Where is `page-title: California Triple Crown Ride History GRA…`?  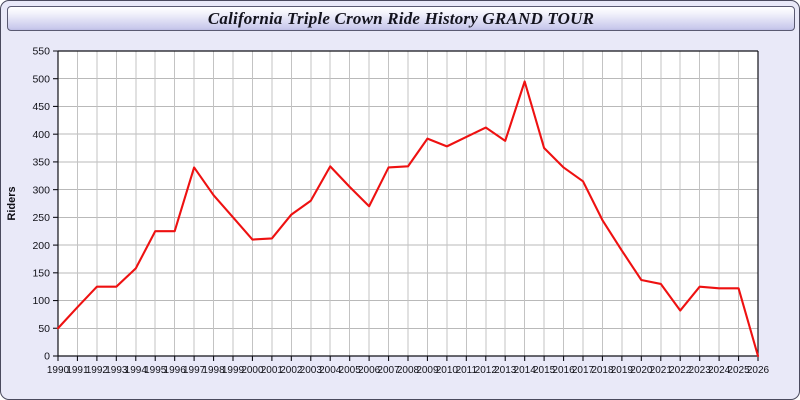
page-title: California Triple Crown Ride History GRA… is located at coordinates (401, 18).